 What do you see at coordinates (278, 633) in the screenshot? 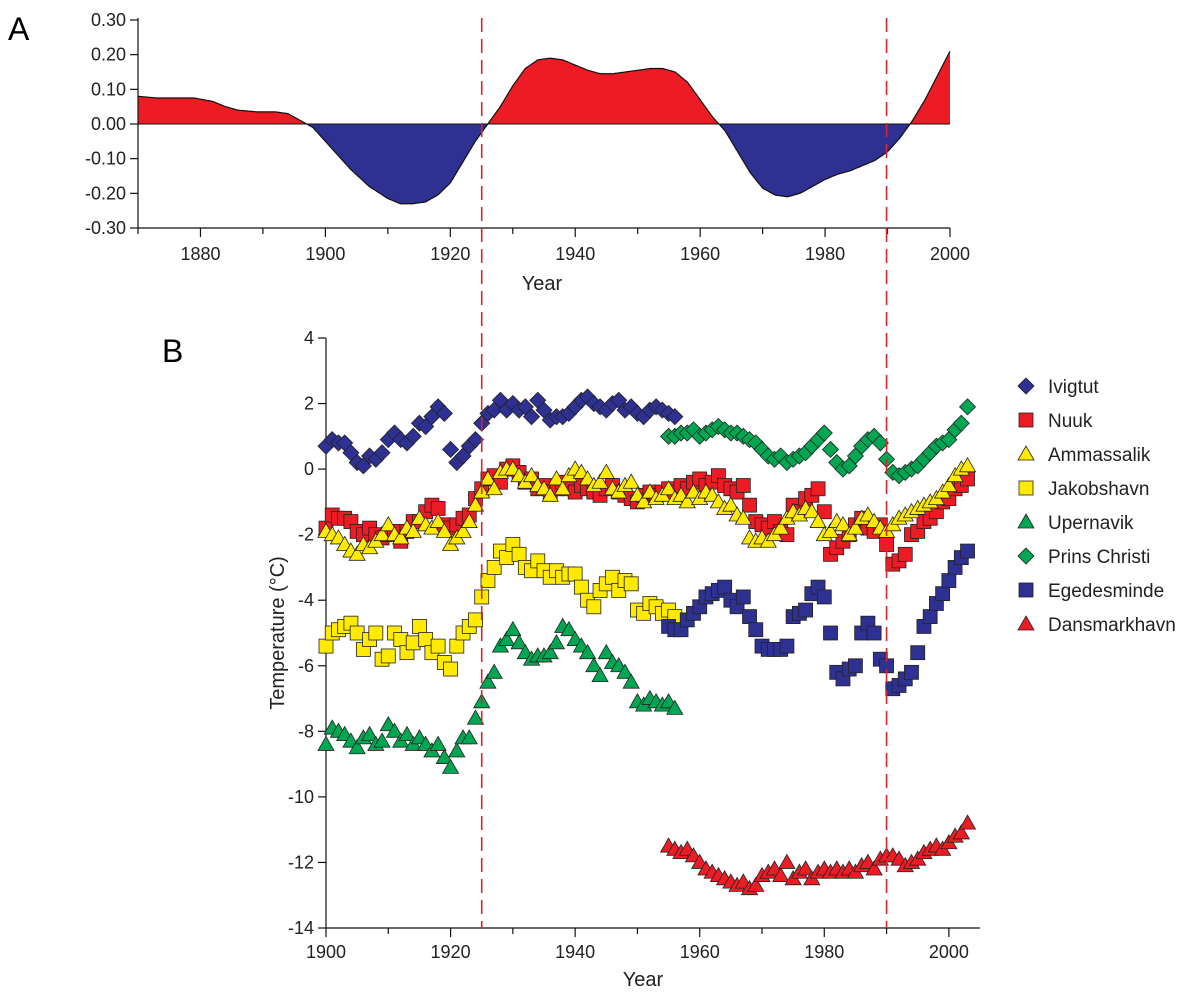
I see `y-axis-title-b: Temperature (°C)` at bounding box center [278, 633].